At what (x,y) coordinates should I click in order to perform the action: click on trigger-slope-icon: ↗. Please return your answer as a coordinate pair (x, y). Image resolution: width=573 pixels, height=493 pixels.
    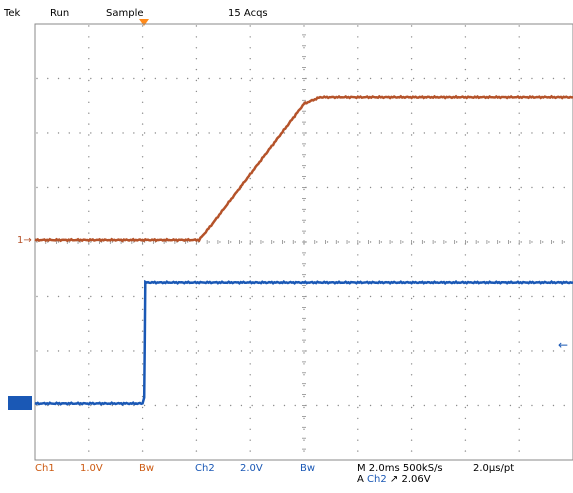
    Looking at the image, I should click on (394, 479).